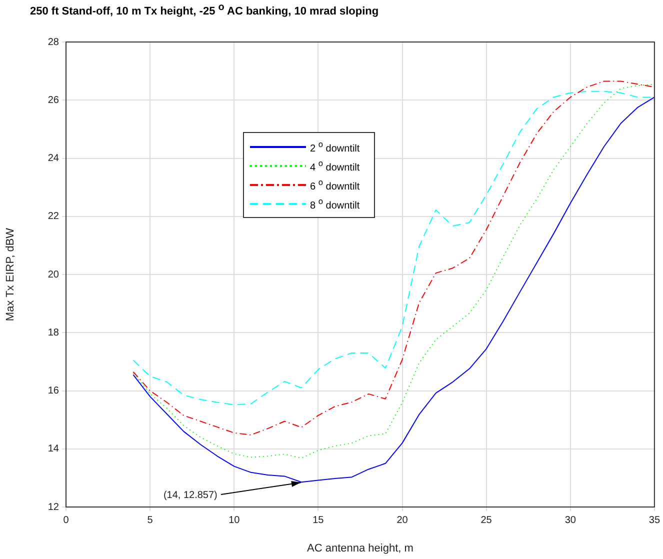 The height and width of the screenshot is (559, 663). Describe the element at coordinates (335, 184) in the screenshot. I see `legend-label: 6 $^{o}$ downtilt` at that location.